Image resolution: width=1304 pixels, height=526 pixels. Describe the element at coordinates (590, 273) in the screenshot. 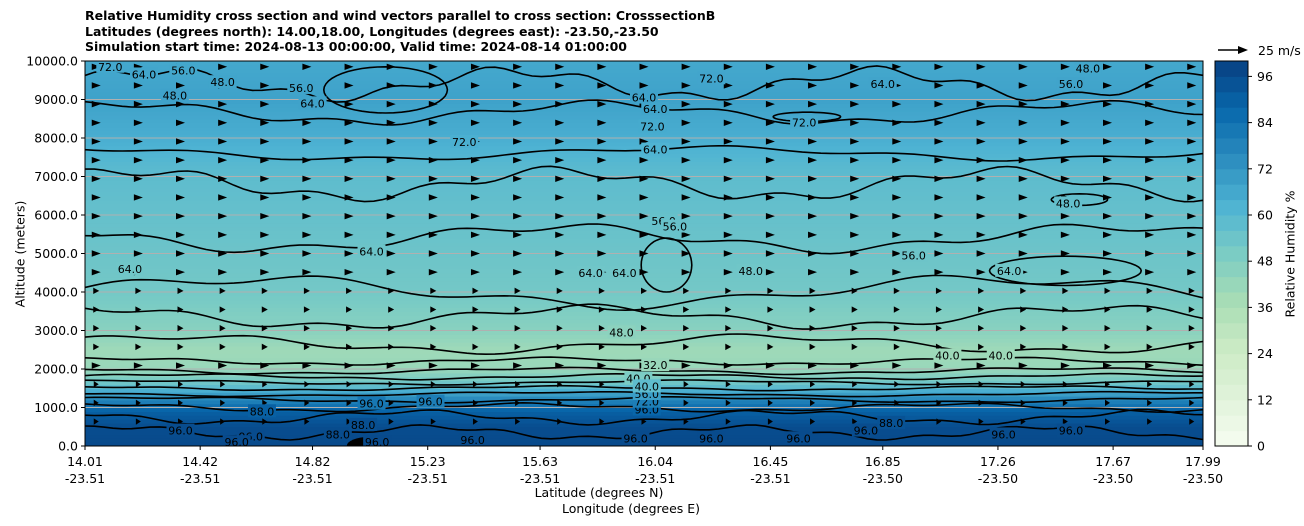

I see `contour-label: 64.0` at that location.